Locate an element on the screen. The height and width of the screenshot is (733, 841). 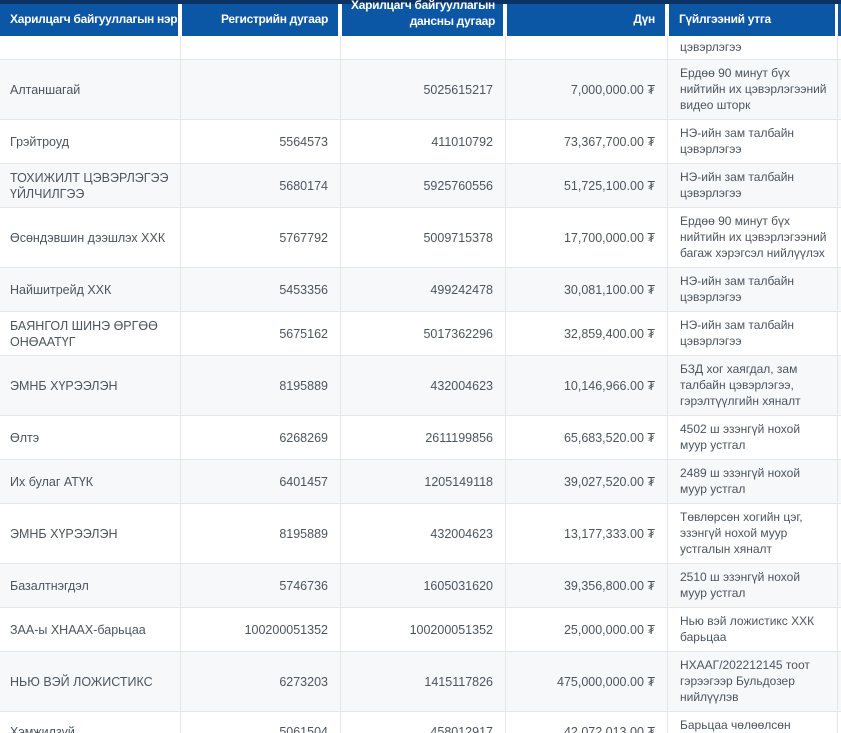
description-cell: цэвэрлэгээ is located at coordinates (752, 47).